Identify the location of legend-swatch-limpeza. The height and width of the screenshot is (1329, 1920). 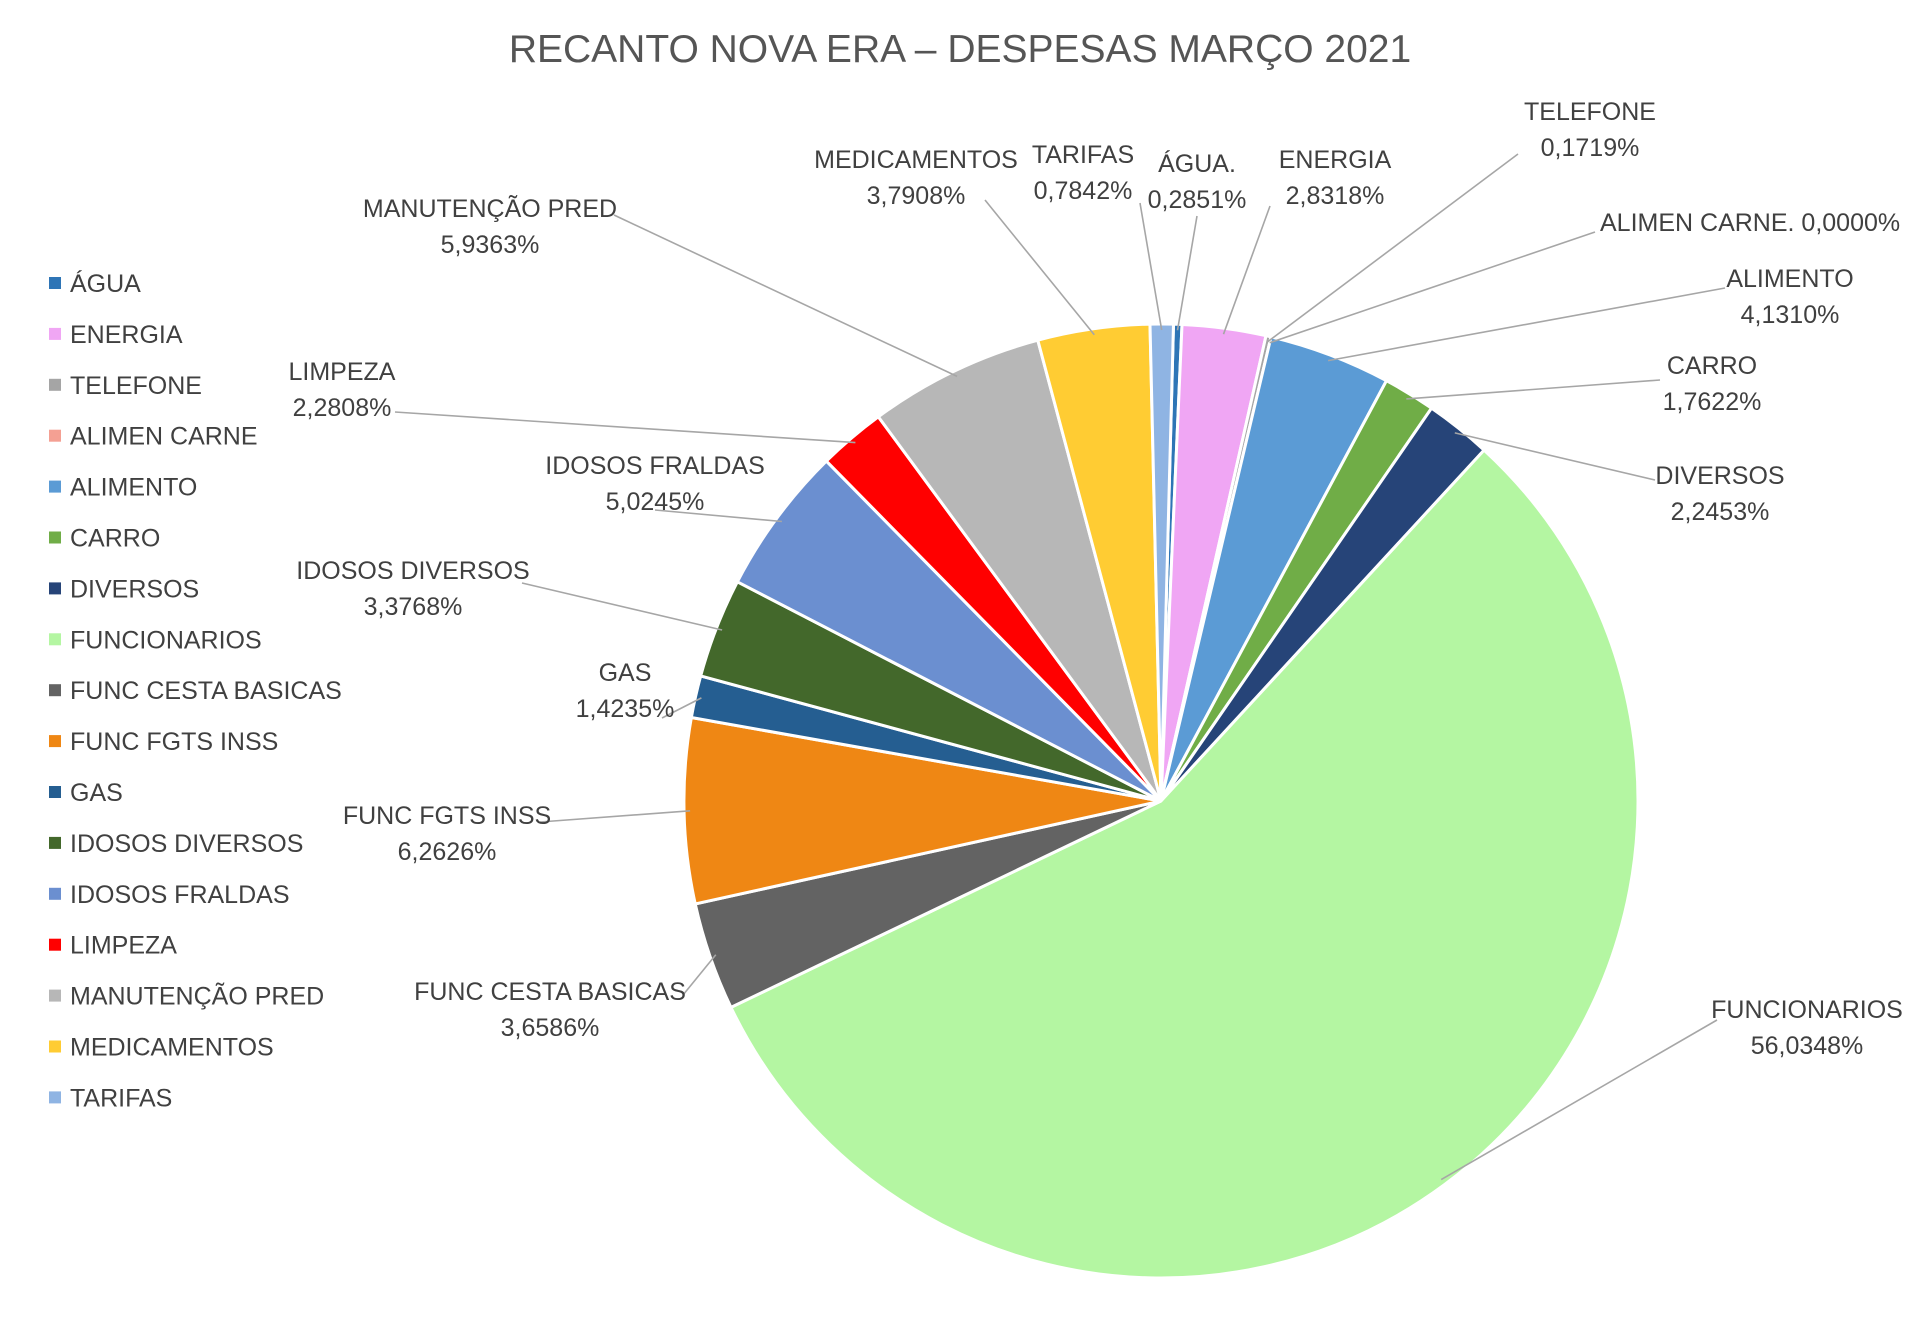
(55, 944).